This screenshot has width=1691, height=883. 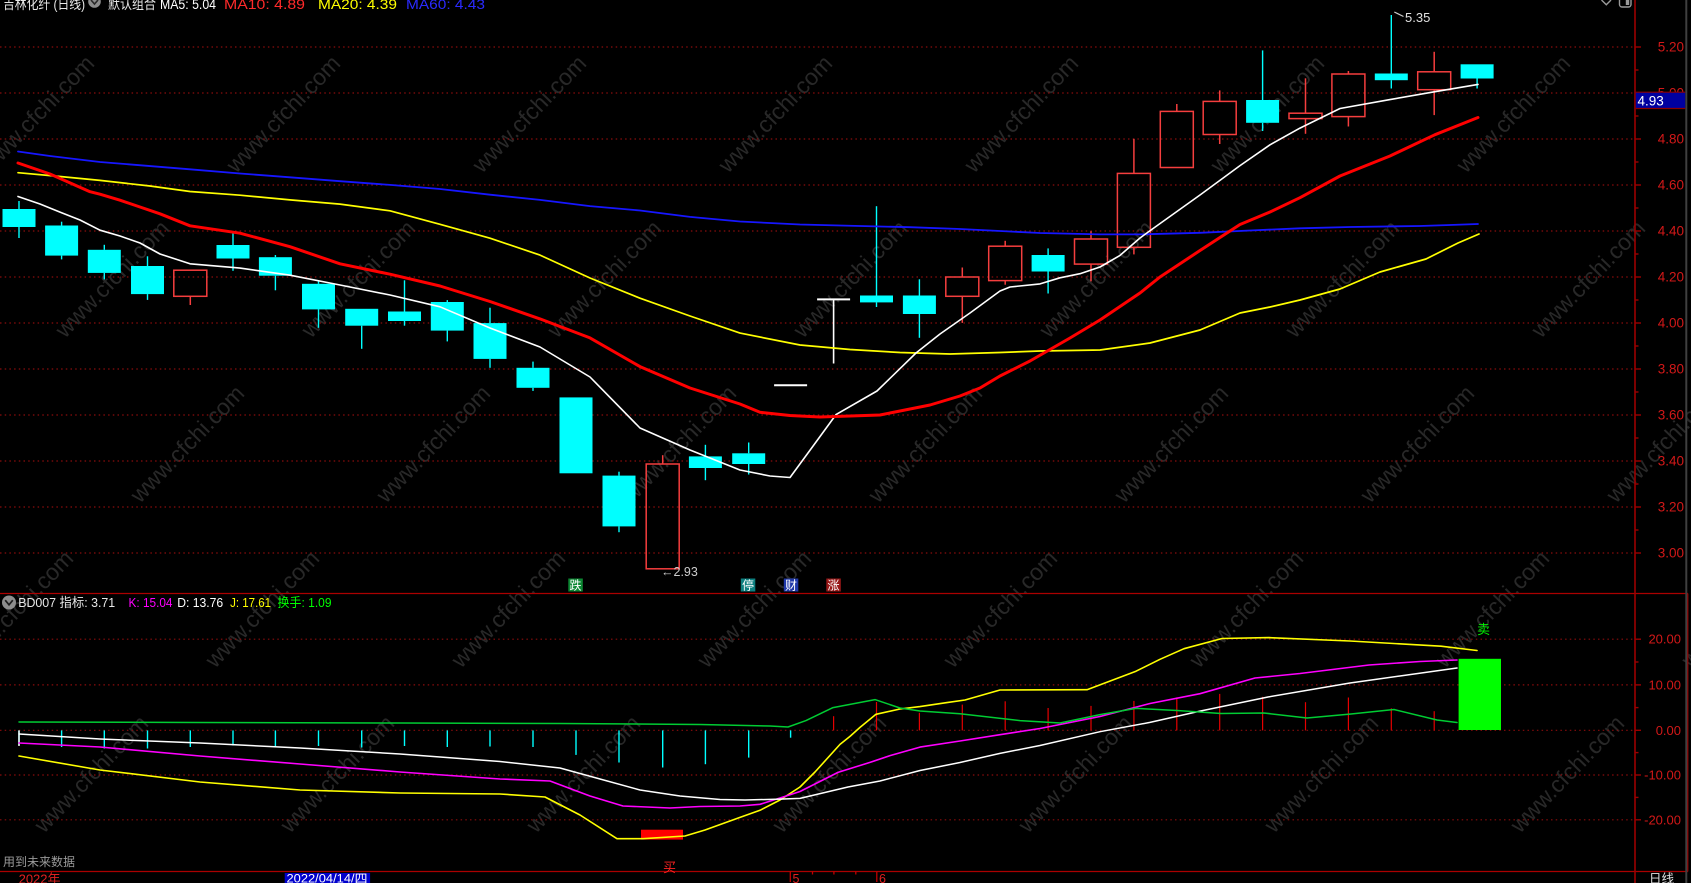 I want to click on svg-text: 吉林化纤 (日线), so click(x=44, y=6).